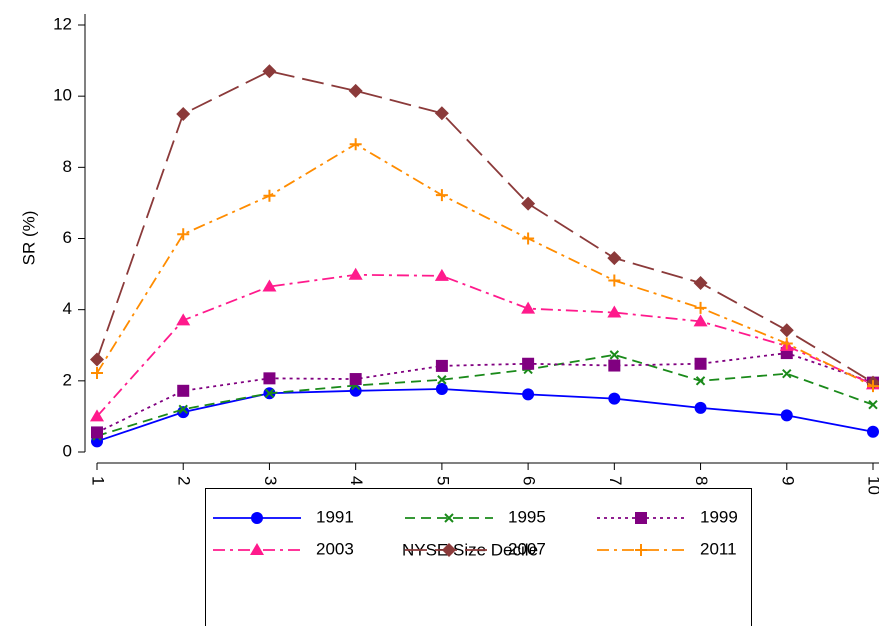  Describe the element at coordinates (335, 548) in the screenshot. I see `legend-label: 2003` at that location.